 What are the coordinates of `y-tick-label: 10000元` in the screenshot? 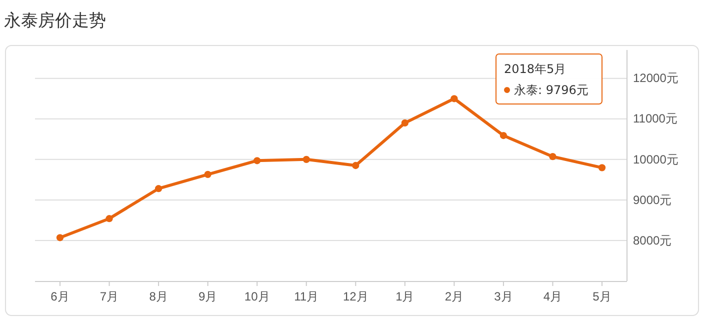 It's located at (655, 159).